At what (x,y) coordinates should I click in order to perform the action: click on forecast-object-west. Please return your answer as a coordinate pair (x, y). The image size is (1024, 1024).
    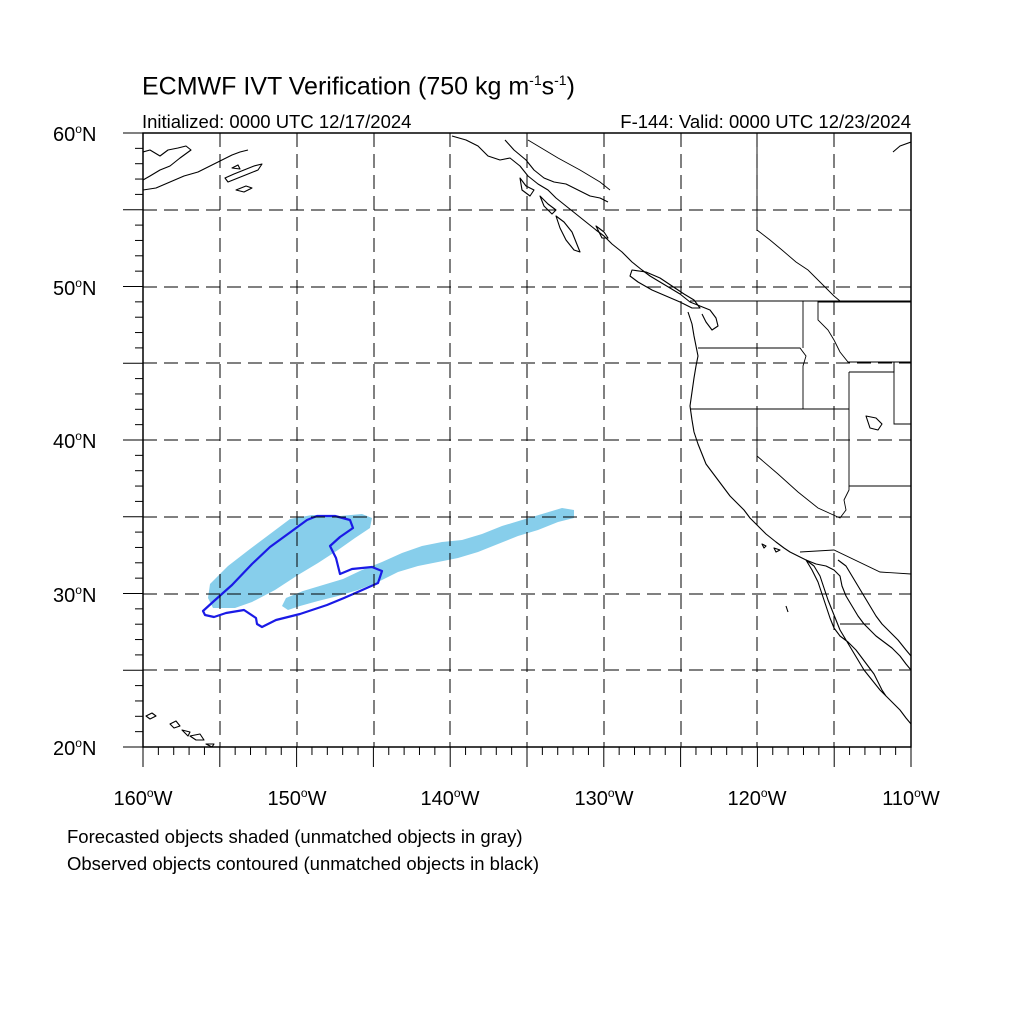
    Looking at the image, I should click on (290, 561).